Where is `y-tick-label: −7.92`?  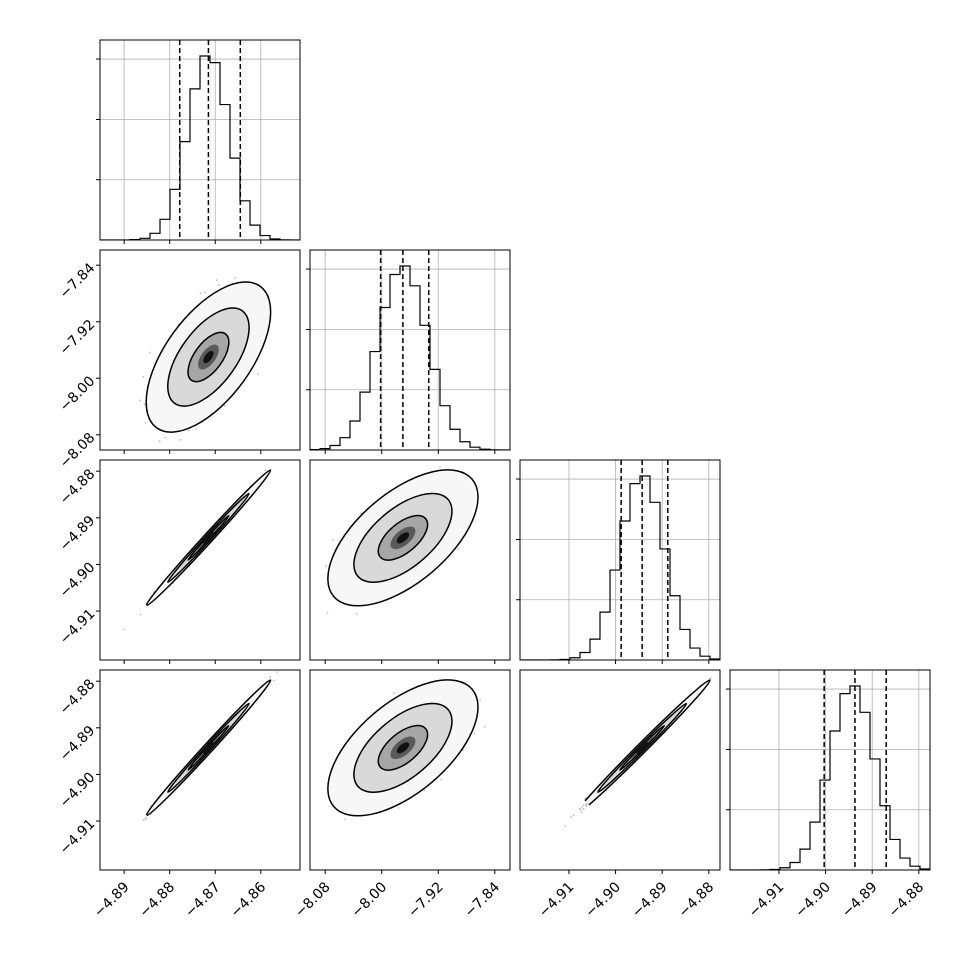 y-tick-label: −7.92 is located at coordinates (78, 338).